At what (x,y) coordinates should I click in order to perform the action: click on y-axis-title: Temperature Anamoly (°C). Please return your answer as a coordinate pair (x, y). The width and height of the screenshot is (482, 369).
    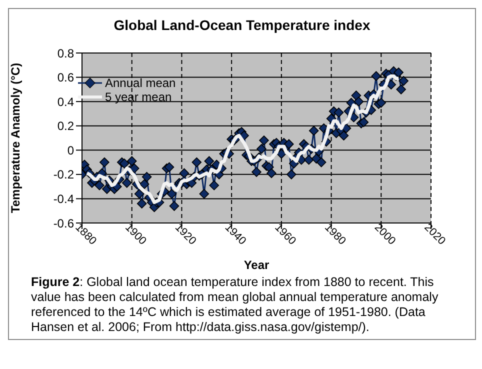
    Looking at the image, I should click on (15, 138).